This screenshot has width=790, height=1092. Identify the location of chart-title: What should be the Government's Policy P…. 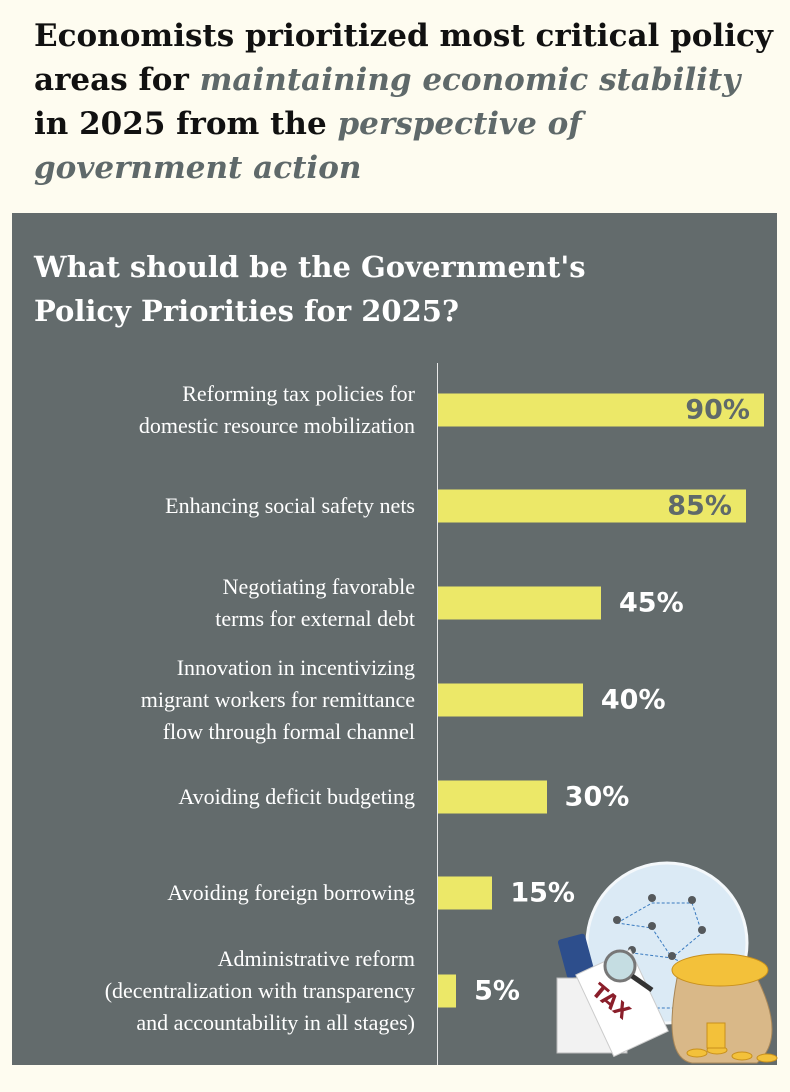
(310, 289).